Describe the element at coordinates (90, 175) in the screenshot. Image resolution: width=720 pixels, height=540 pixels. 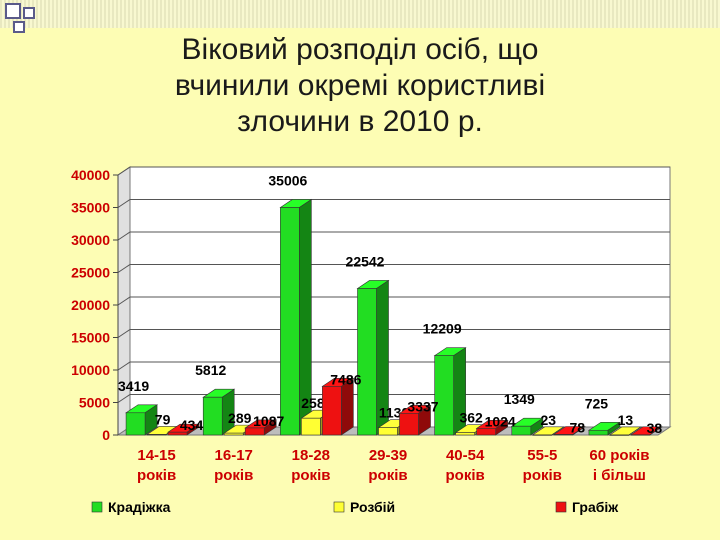
I see `y-tick-label: 40000` at that location.